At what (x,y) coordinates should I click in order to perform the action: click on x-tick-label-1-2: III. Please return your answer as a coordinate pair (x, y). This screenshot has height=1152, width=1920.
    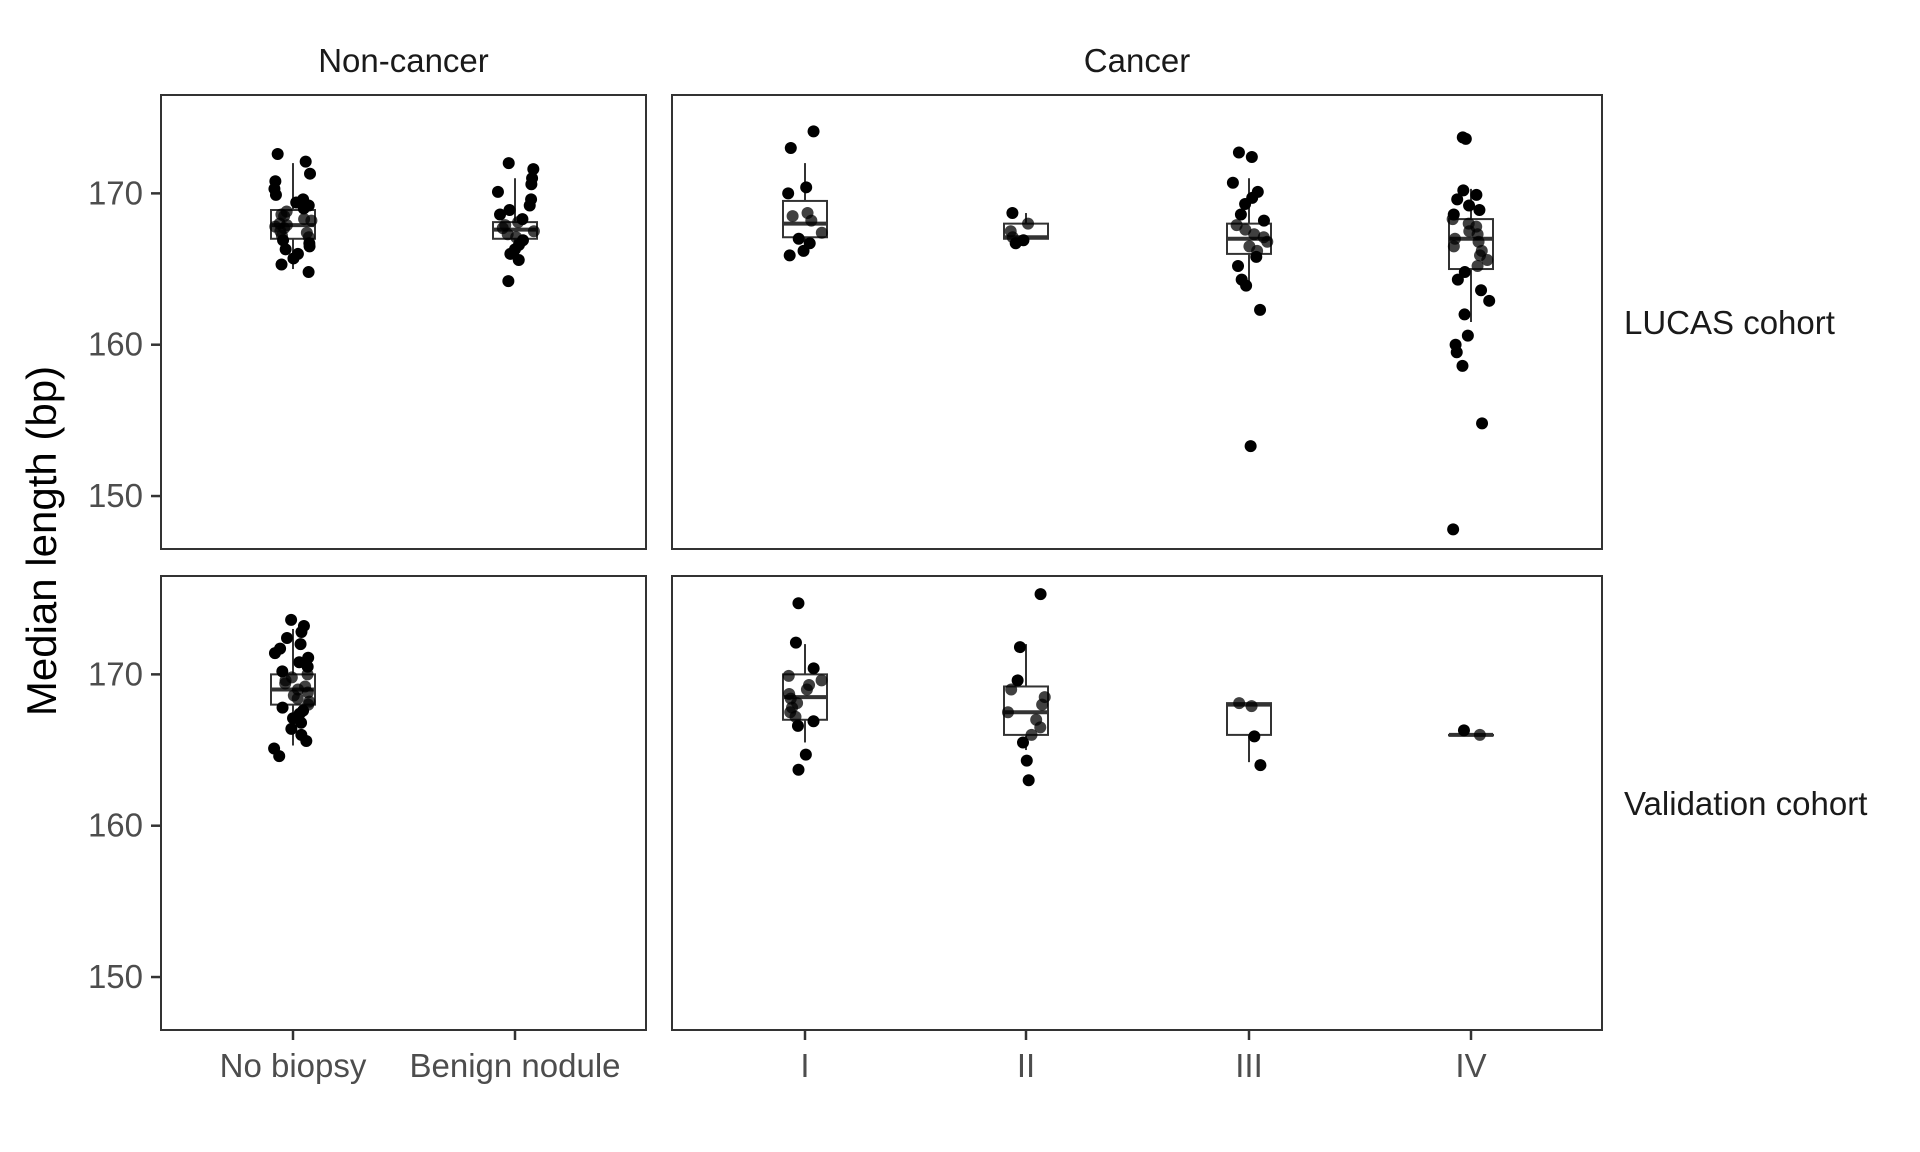
    Looking at the image, I should click on (1249, 1065).